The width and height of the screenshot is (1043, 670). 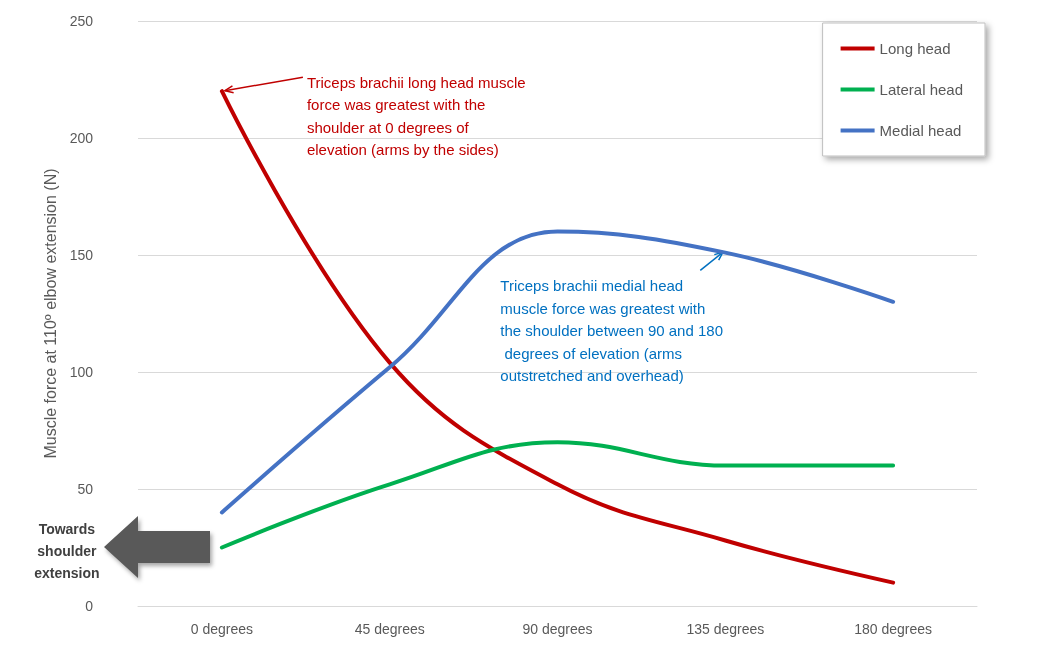 I want to click on annotation: Triceps brachii medial head muscle force was greatest with the shoulder between 90 and 180 degrees of elevation (arms outstretched and overhead), so click(x=611, y=331).